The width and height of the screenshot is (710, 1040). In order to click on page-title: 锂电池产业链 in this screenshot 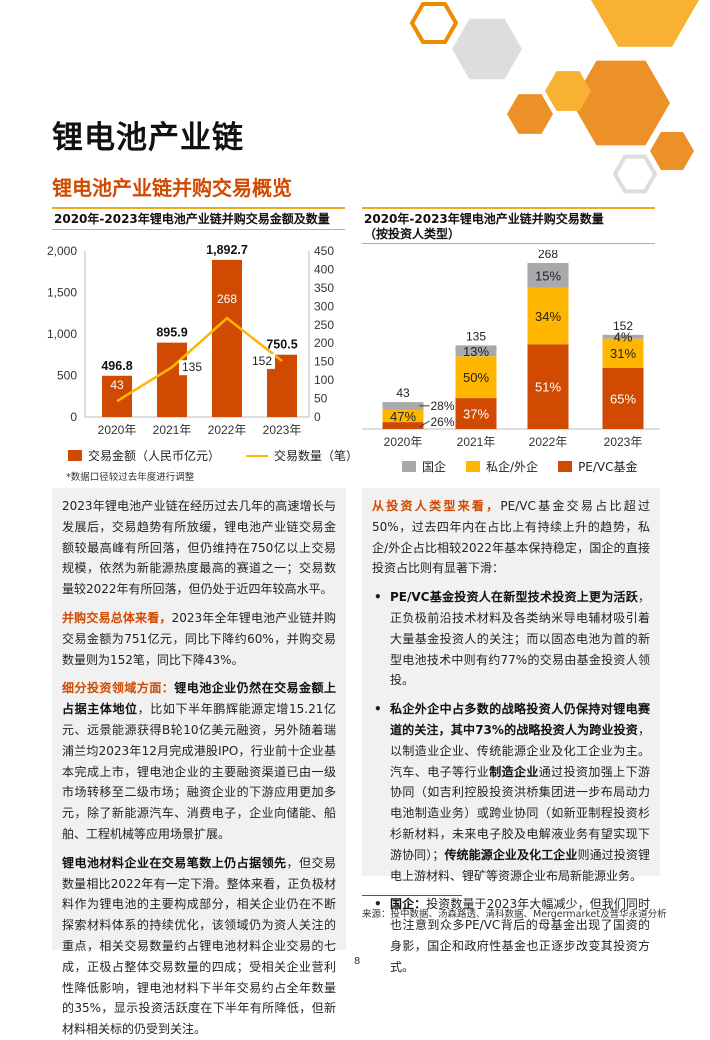, I will do `click(148, 138)`.